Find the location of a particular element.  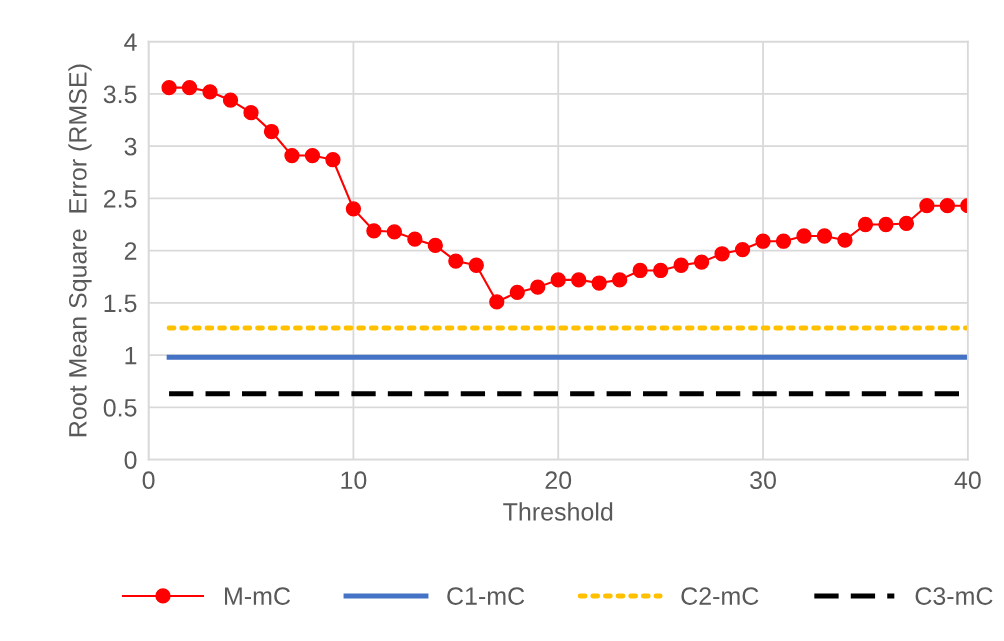

legend-label: C3-mC is located at coordinates (954, 596).